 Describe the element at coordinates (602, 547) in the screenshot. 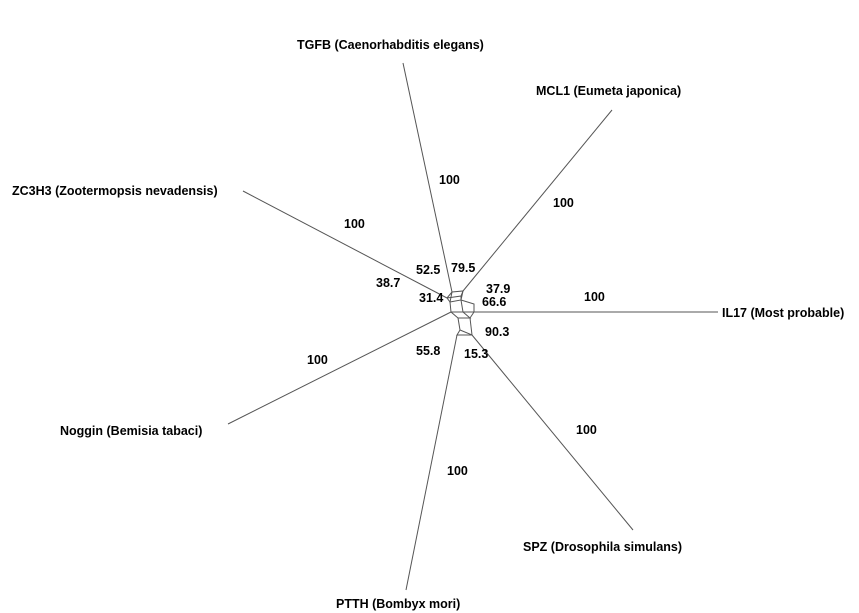

I see `taxon-label-spz: SPZ (Drosophila simulans)` at that location.